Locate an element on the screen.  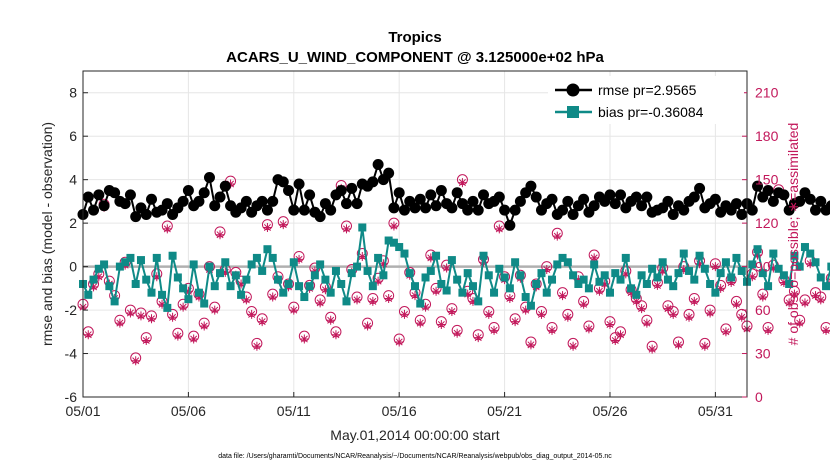
y-tick-label: 2 is located at coordinates (73, 223).